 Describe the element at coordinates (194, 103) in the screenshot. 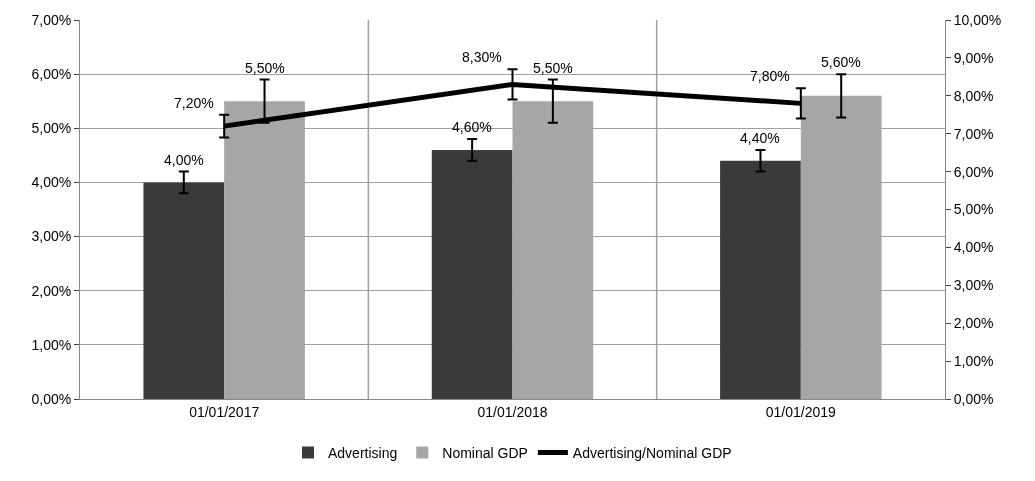

I see `data-label: 7,20%` at that location.